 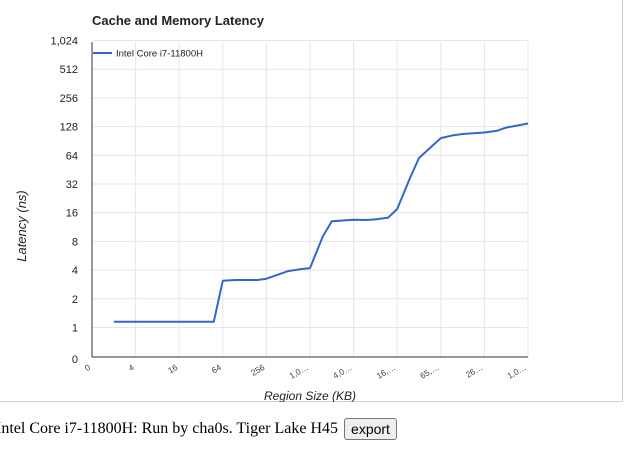 I want to click on x-tick-label: 256, so click(x=258, y=370).